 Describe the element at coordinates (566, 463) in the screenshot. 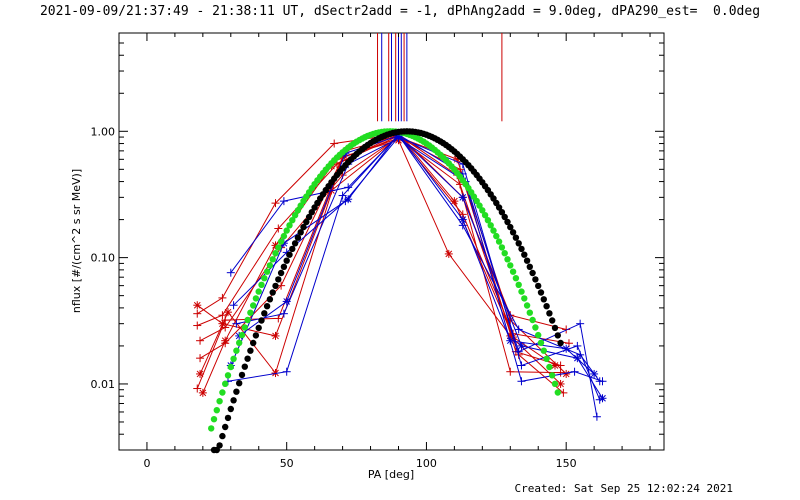

I see `x-tick-label: 150` at that location.